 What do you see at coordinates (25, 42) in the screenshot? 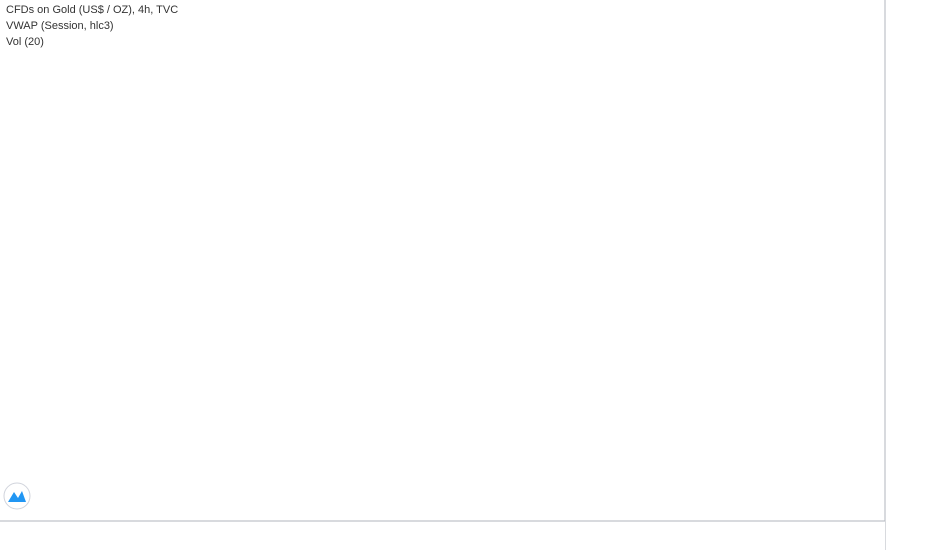
I see `indicator-label: Vol (20)` at bounding box center [25, 42].